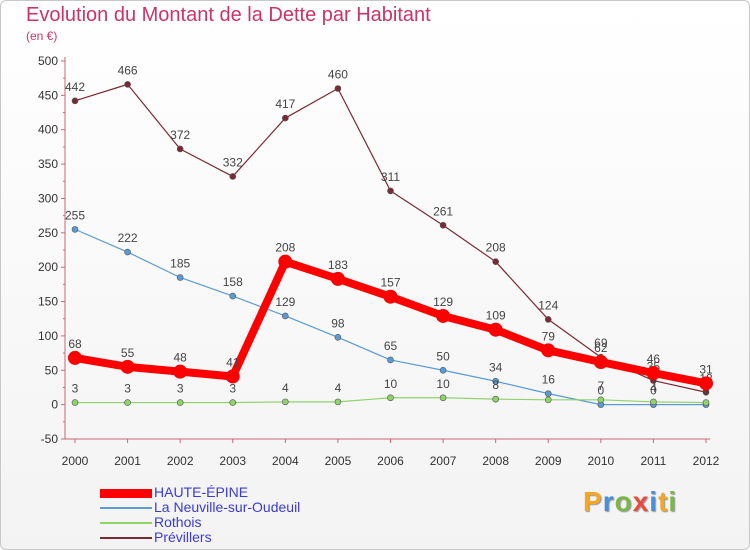 The height and width of the screenshot is (550, 750). What do you see at coordinates (232, 461) in the screenshot?
I see `x-tick-label: 2003` at bounding box center [232, 461].